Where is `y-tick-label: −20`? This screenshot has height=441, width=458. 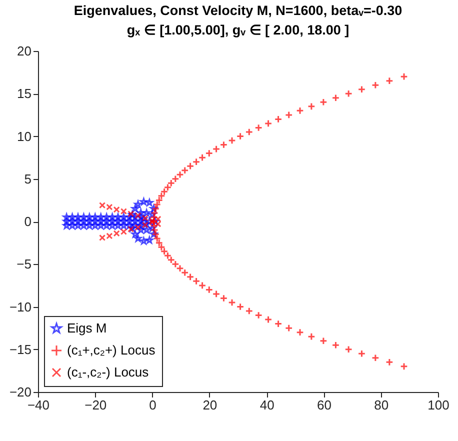 y-tick-label: −20 is located at coordinates (20, 392).